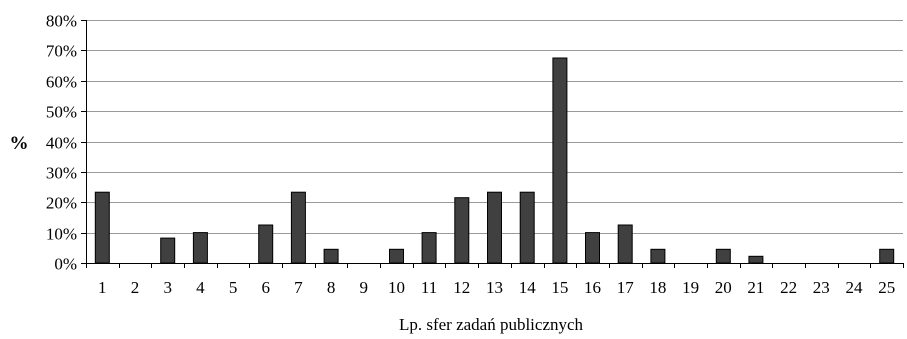 Image resolution: width=907 pixels, height=339 pixels. What do you see at coordinates (19, 143) in the screenshot?
I see `y-axis-label: %` at bounding box center [19, 143].